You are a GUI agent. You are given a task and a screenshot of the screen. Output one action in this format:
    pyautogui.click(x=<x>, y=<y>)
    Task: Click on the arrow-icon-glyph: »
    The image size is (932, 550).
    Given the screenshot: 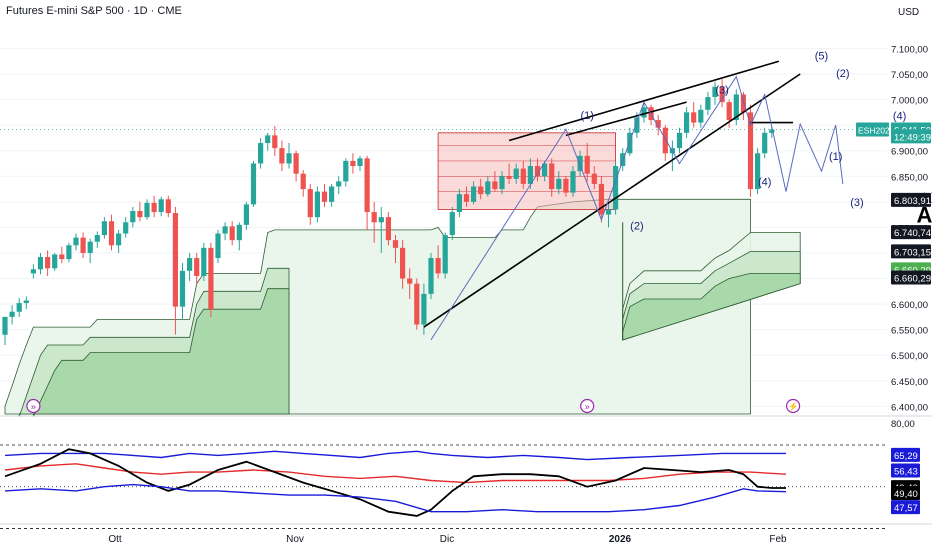 What is the action you would take?
    pyautogui.click(x=33, y=407)
    